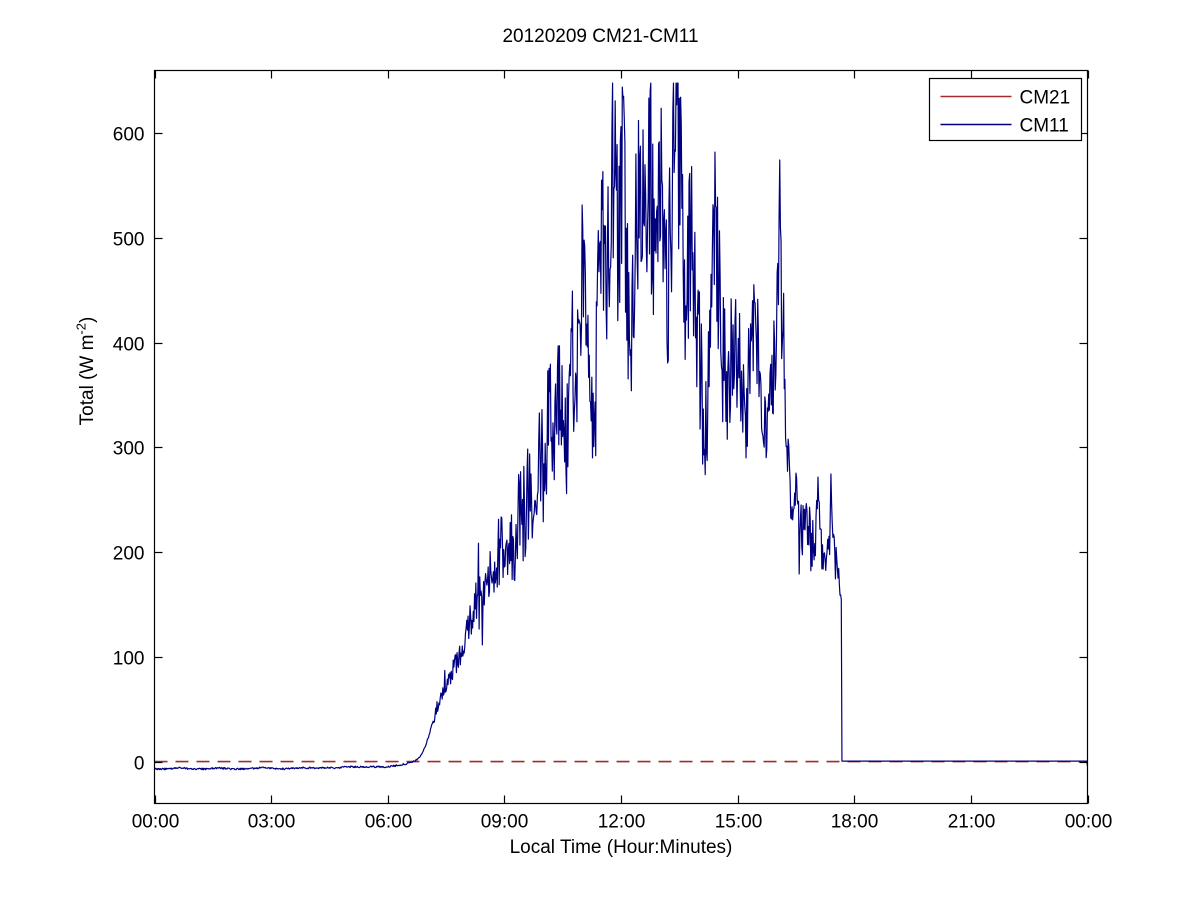  What do you see at coordinates (611, 764) in the screenshot?
I see `y-tick-0: 0` at bounding box center [611, 764].